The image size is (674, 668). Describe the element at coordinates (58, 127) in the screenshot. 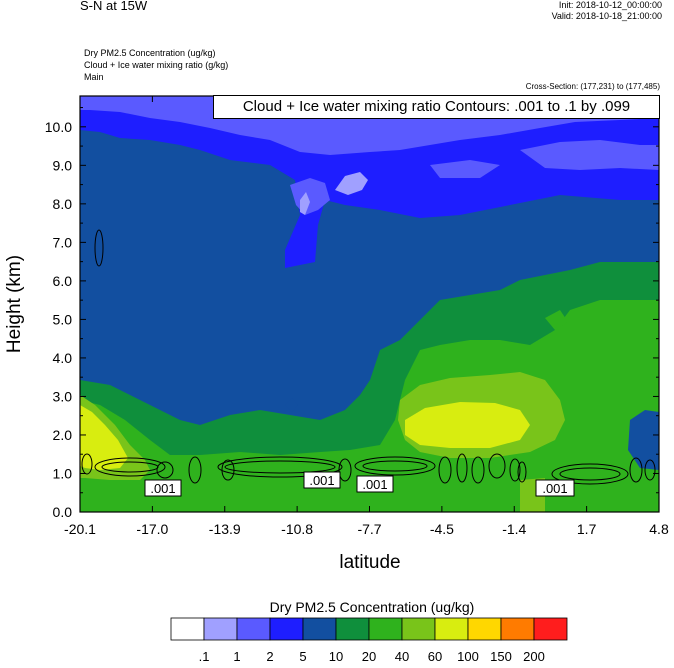

I see `y-tick-label: 10.0` at that location.